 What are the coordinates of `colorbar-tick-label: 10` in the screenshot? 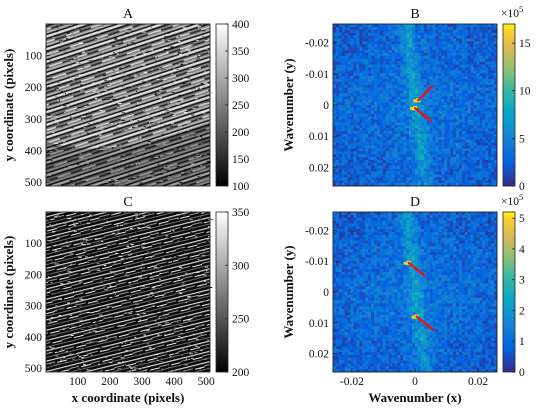 It's located at (525, 92).